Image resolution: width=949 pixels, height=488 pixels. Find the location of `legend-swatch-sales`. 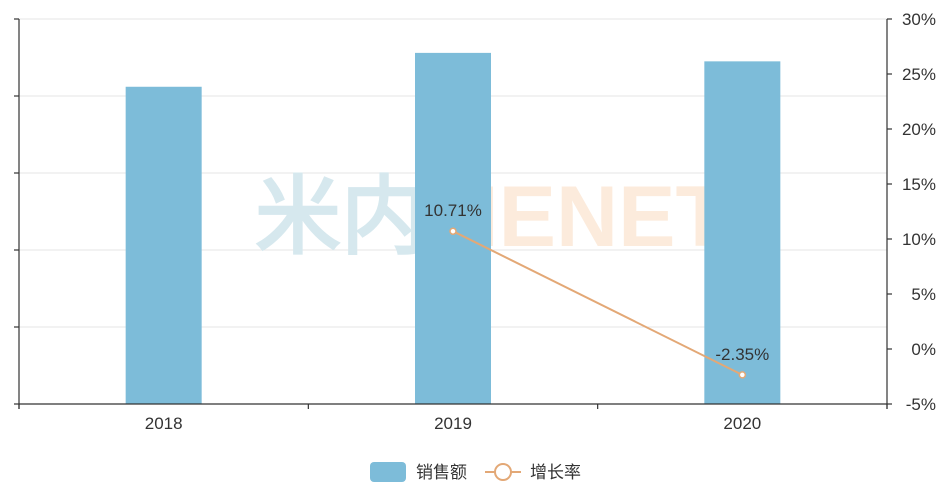

legend-swatch-sales is located at coordinates (388, 472).